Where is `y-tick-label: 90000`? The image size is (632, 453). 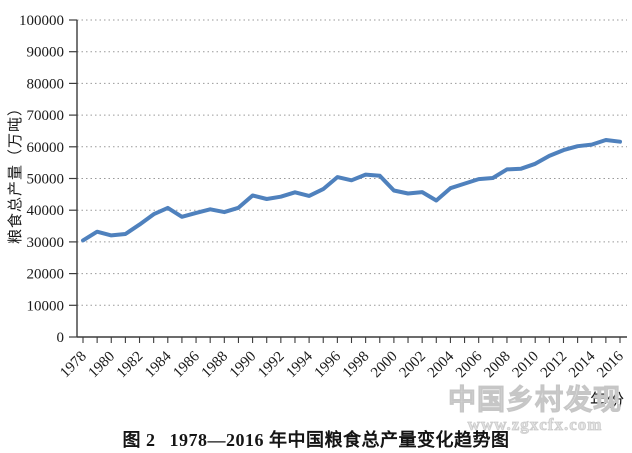
y-tick-label: 90000 is located at coordinates (46, 53).